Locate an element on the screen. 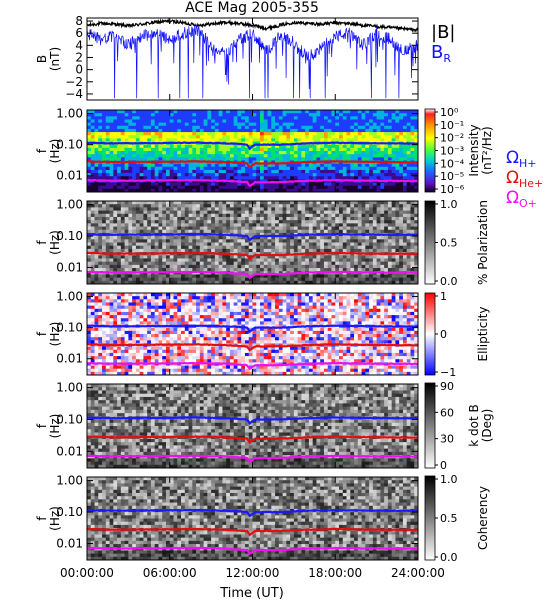  y-axis-unit: (Hz) is located at coordinates (55, 242).